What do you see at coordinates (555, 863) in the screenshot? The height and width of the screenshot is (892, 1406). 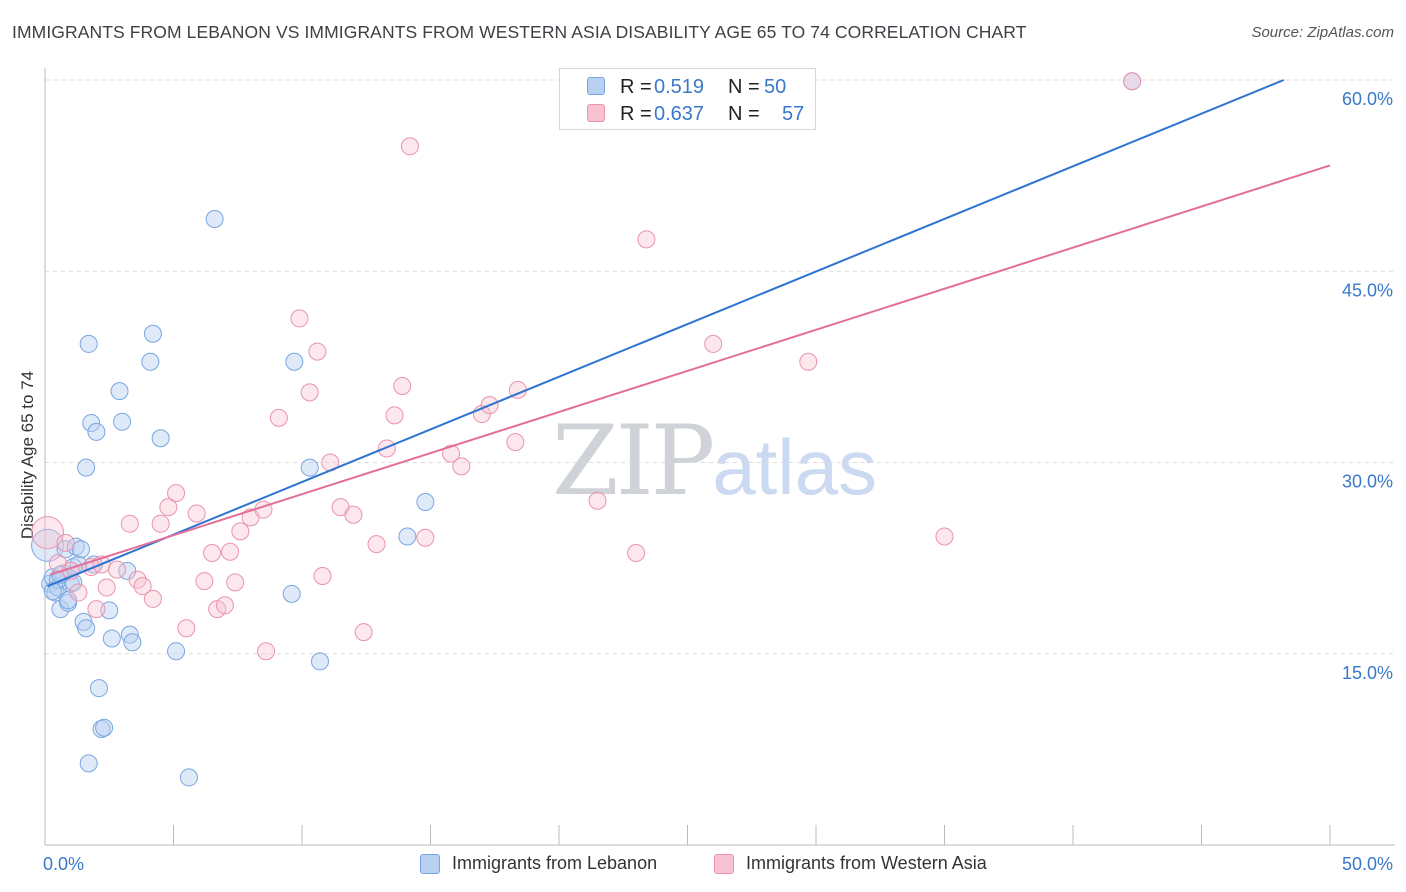 I see `legend-label-lebanon: Immigrants from Lebanon` at bounding box center [555, 863].